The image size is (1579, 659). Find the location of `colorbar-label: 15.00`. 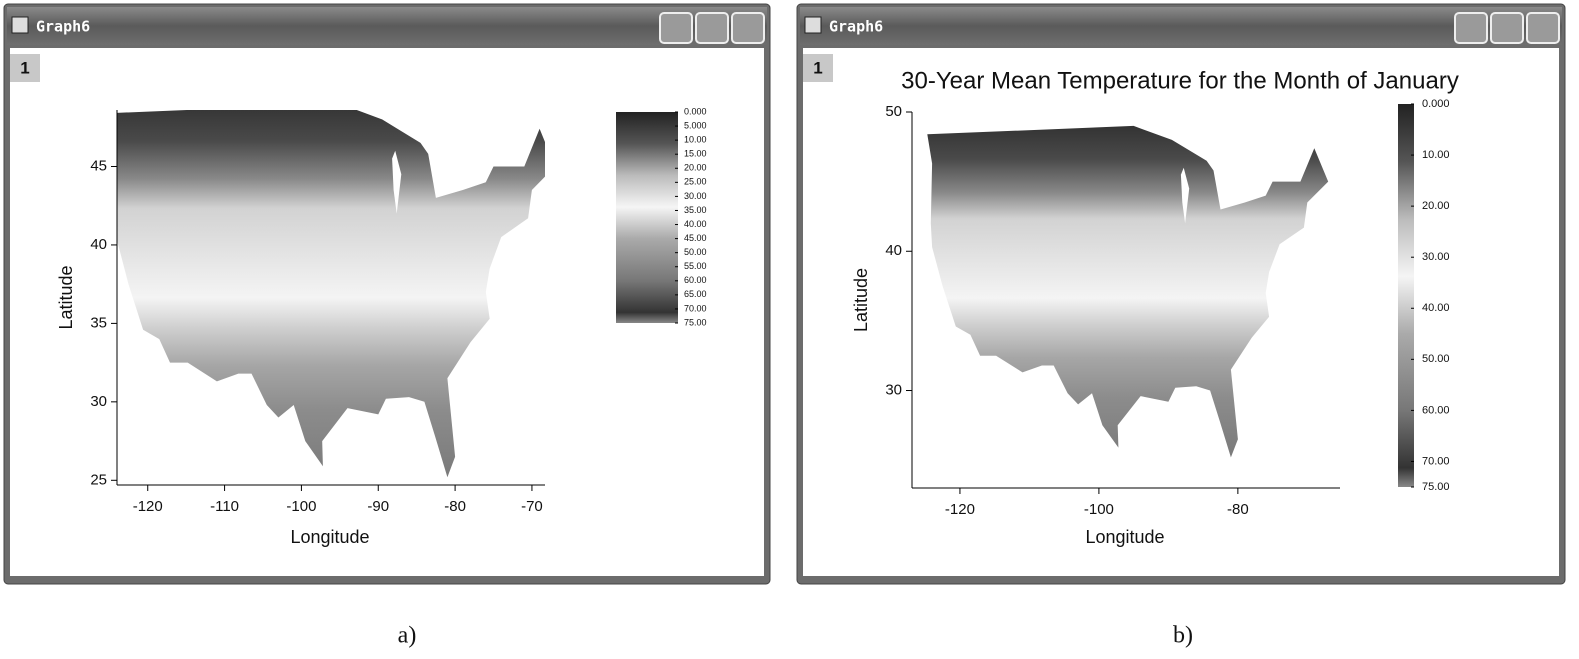

colorbar-label: 15.00 is located at coordinates (695, 154).